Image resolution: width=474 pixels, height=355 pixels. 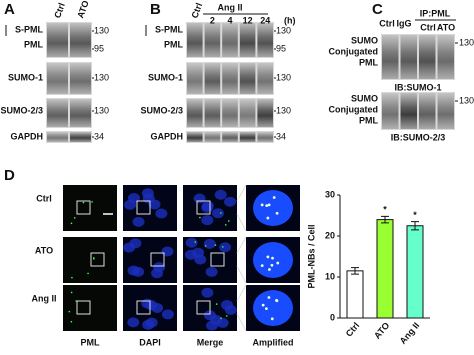 What do you see at coordinates (369, 120) in the screenshot?
I see `blot-label: PML` at bounding box center [369, 120].